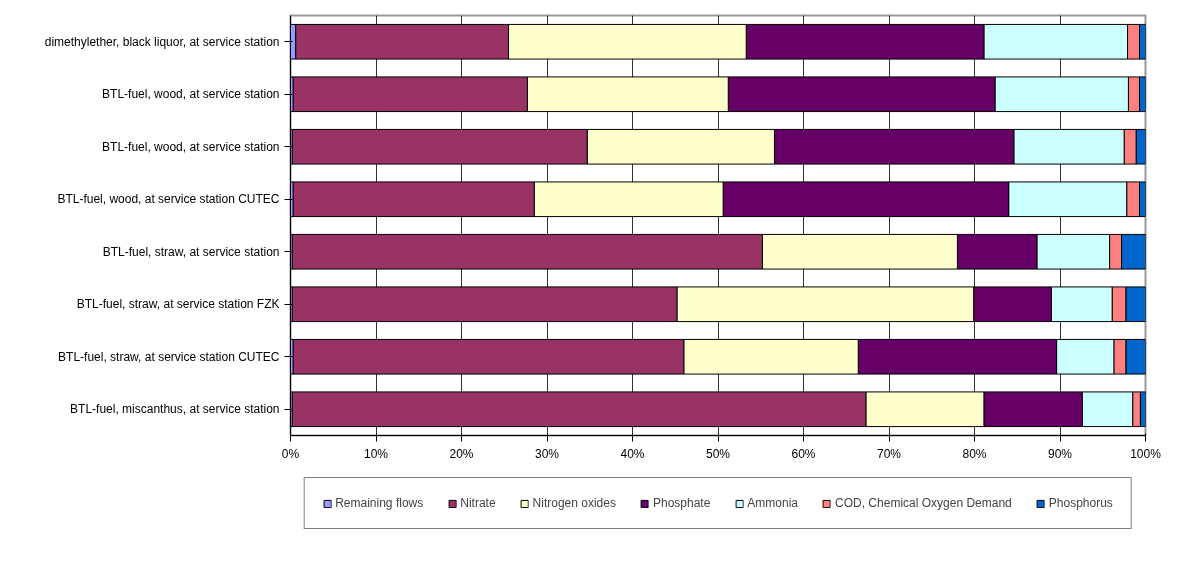 Image resolution: width=1189 pixels, height=586 pixels. Describe the element at coordinates (376, 453) in the screenshot. I see `x-tick-label: 10%` at that location.